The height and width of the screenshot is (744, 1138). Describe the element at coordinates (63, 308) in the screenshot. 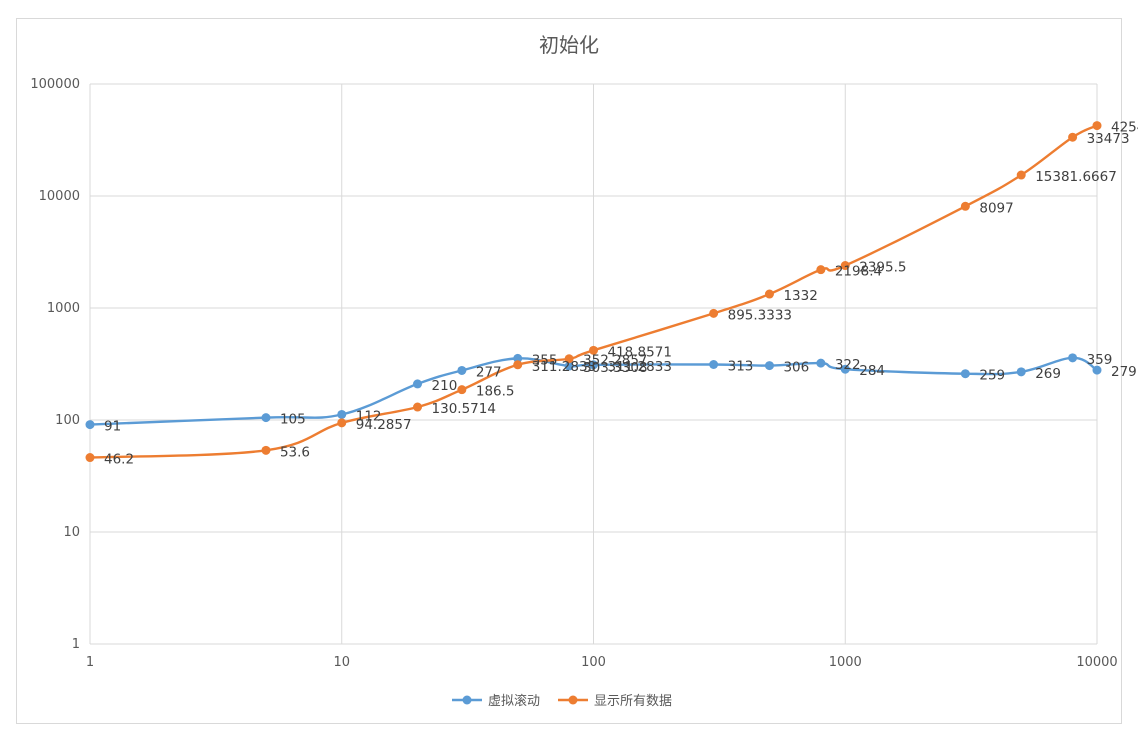

I see `y-tick-label: 1000` at that location.